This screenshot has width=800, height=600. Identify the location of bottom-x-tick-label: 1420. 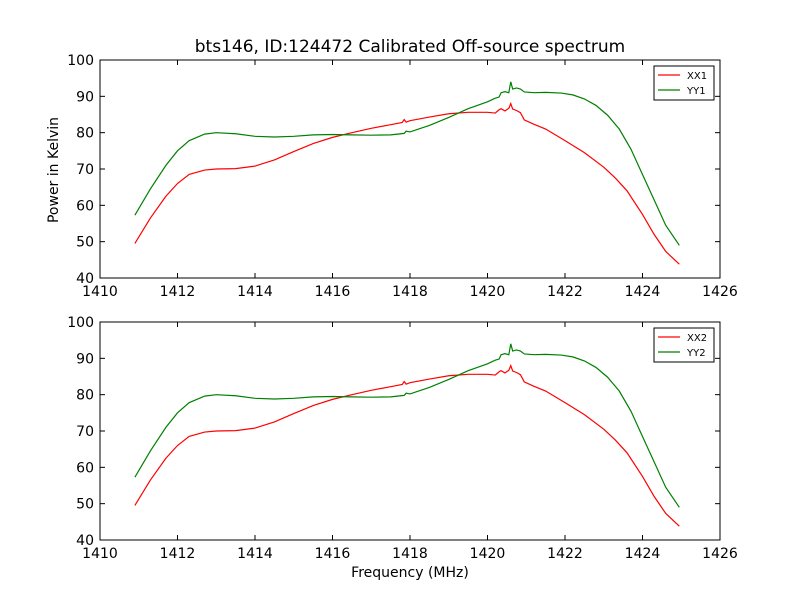
(488, 554).